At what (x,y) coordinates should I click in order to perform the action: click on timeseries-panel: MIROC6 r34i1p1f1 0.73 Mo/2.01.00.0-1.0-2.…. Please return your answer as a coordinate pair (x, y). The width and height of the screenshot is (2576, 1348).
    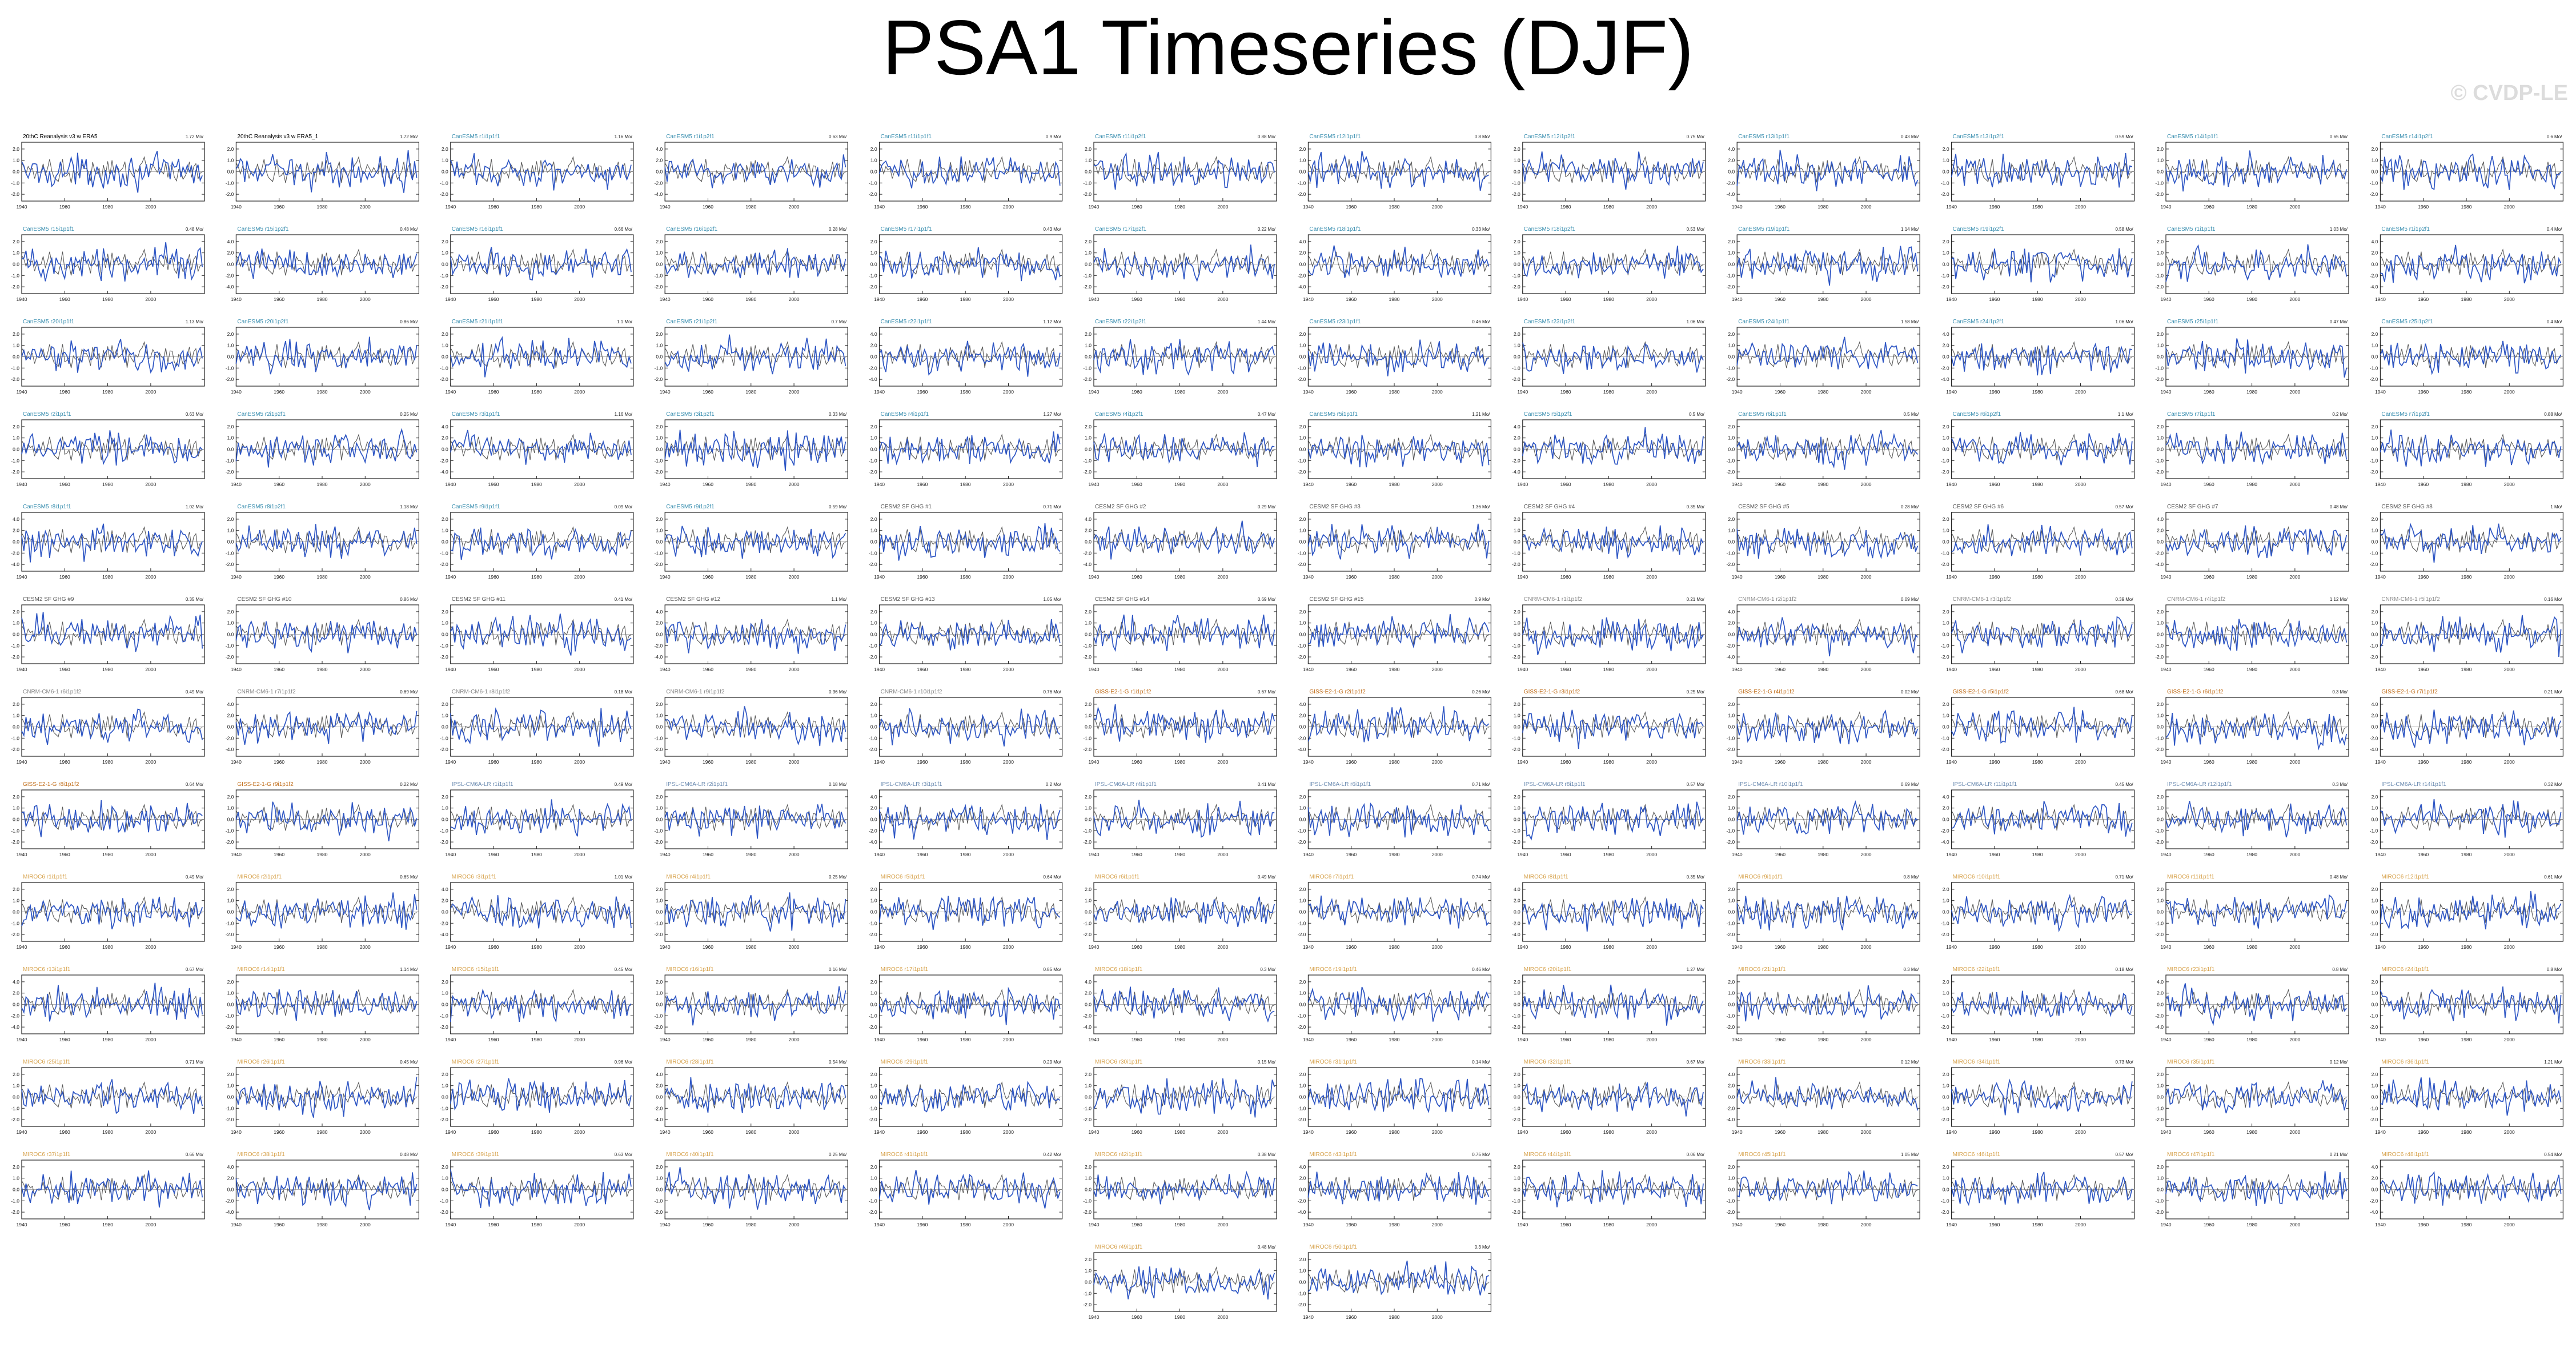
    Looking at the image, I should click on (2038, 1097).